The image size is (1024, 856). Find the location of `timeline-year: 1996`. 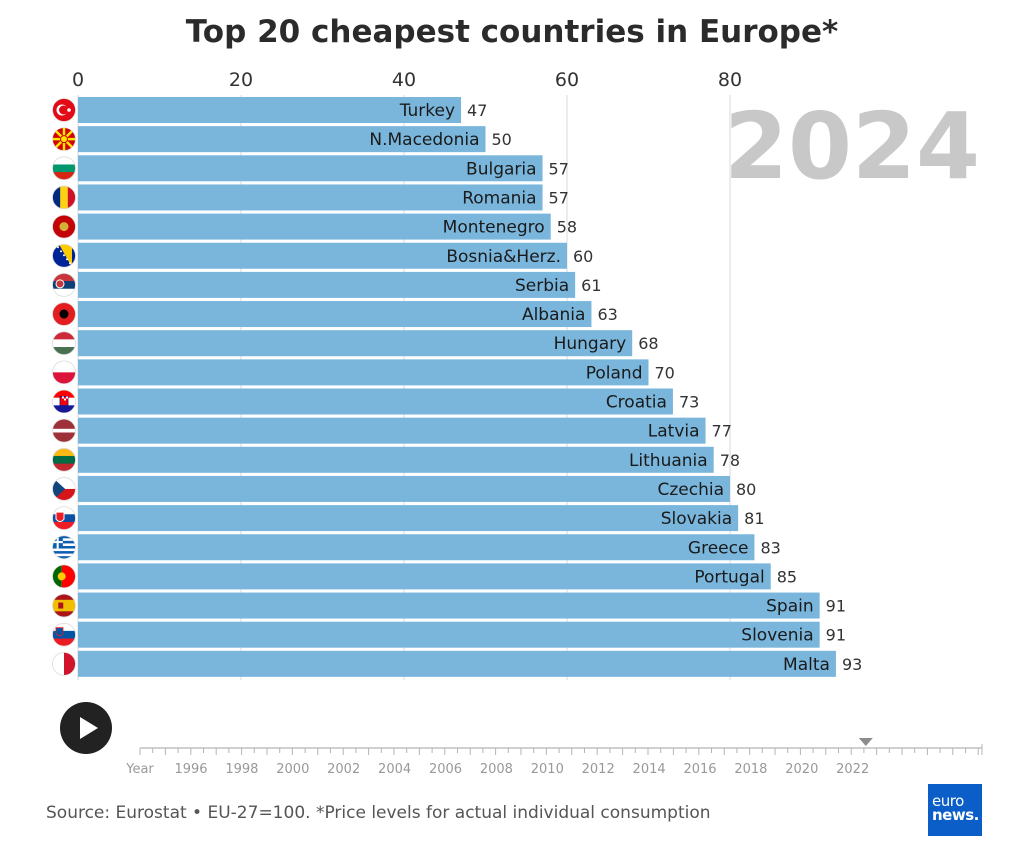

timeline-year: 1996 is located at coordinates (190, 769).